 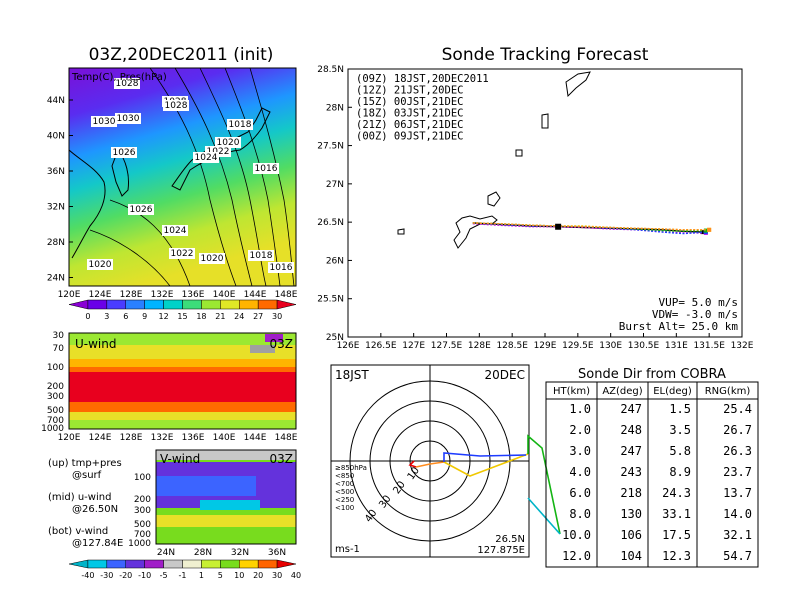 I want to click on uwind-y-tick: 500, so click(x=55, y=411).